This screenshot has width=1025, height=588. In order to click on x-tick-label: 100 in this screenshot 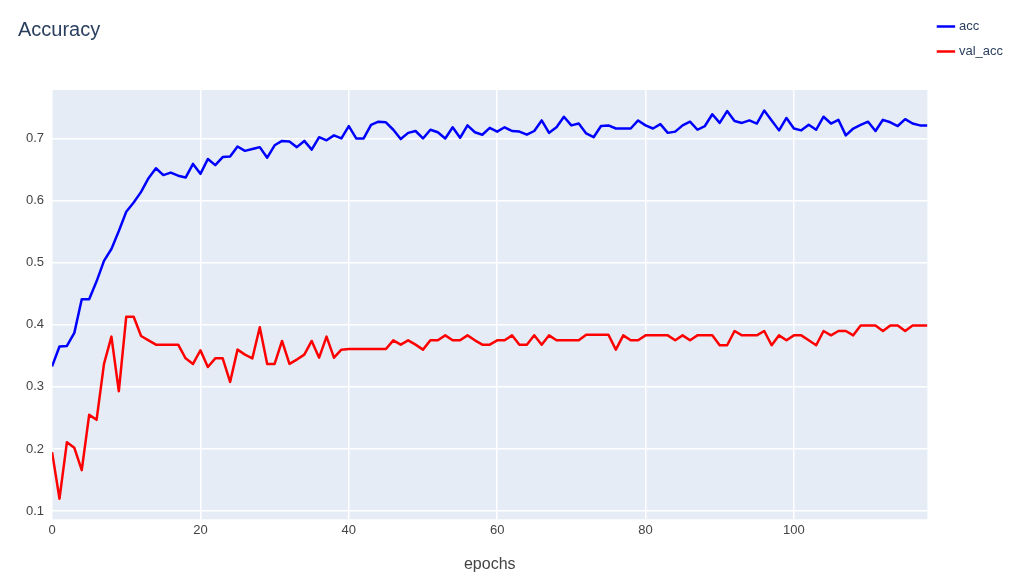, I will do `click(794, 529)`.